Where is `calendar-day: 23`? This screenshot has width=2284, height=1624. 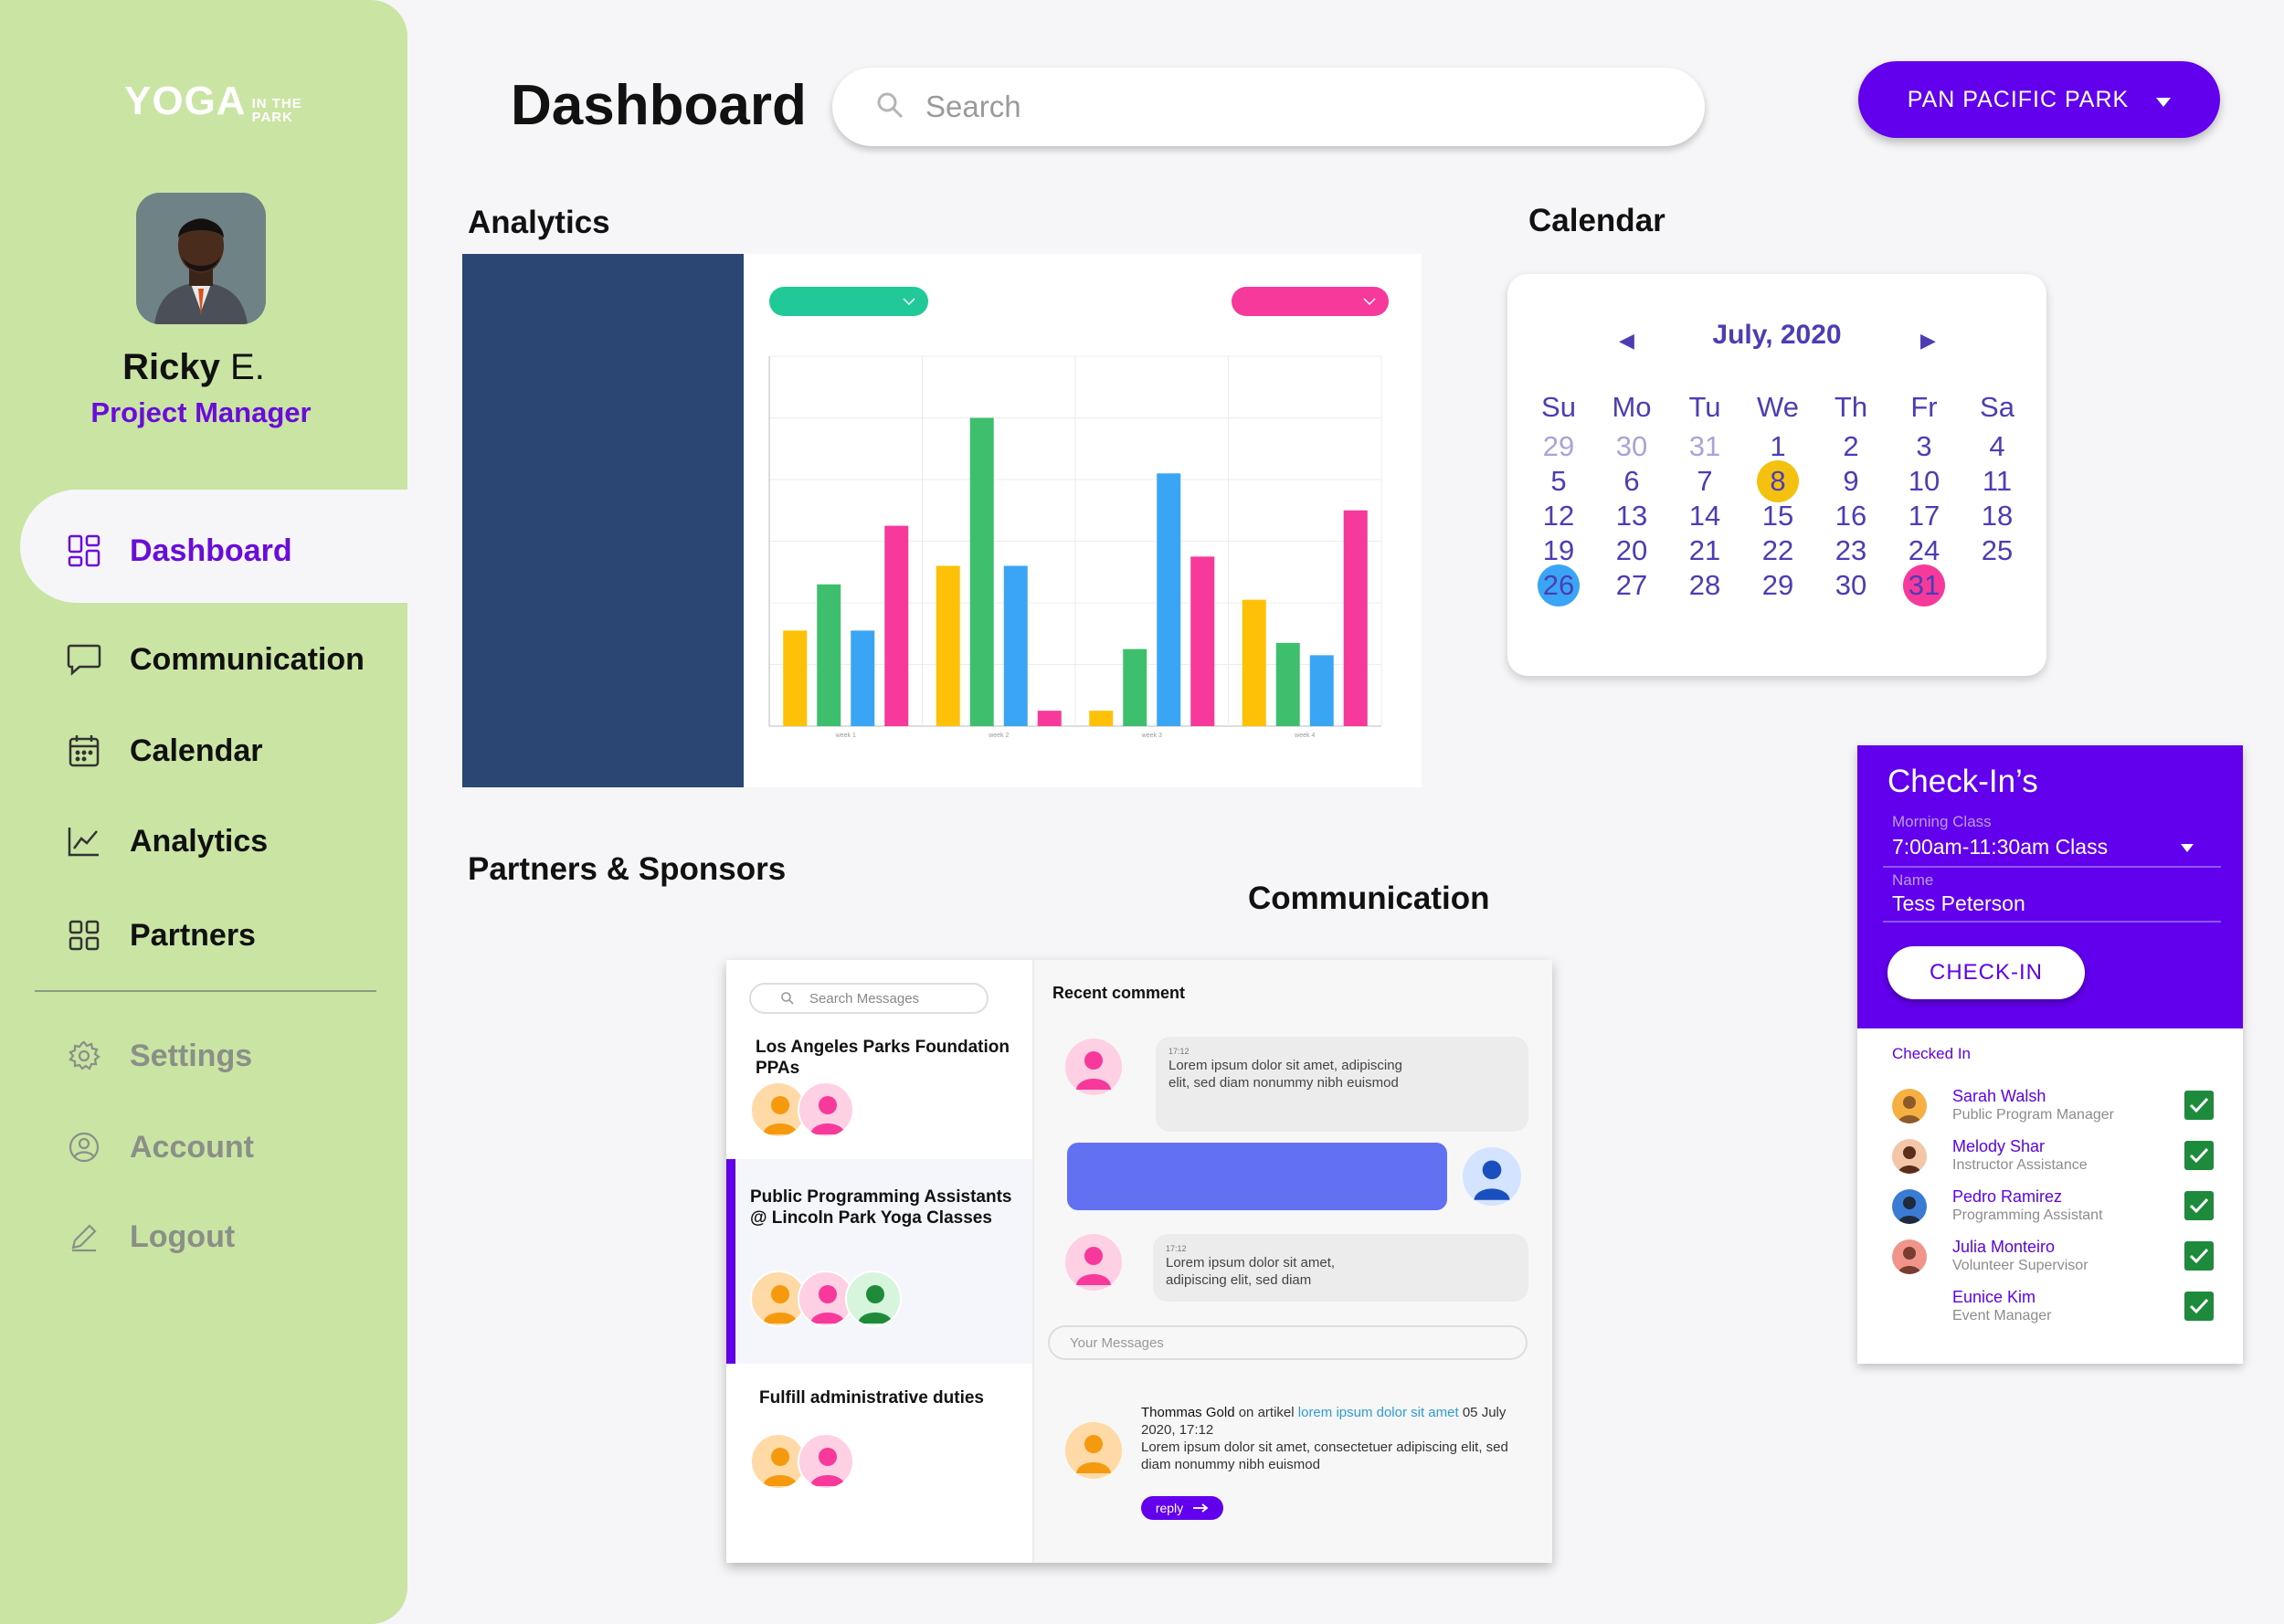
calendar-day: 23 is located at coordinates (1850, 550).